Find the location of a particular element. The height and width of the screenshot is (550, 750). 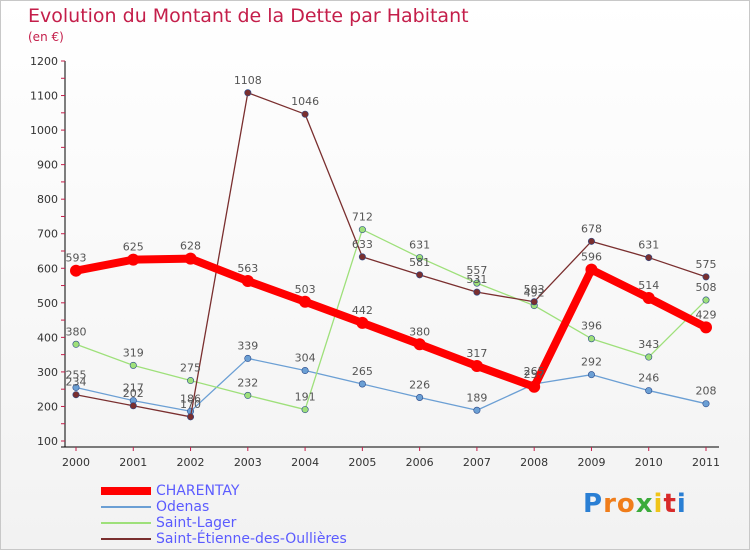

data-label-Odenas: 304 is located at coordinates (305, 358).